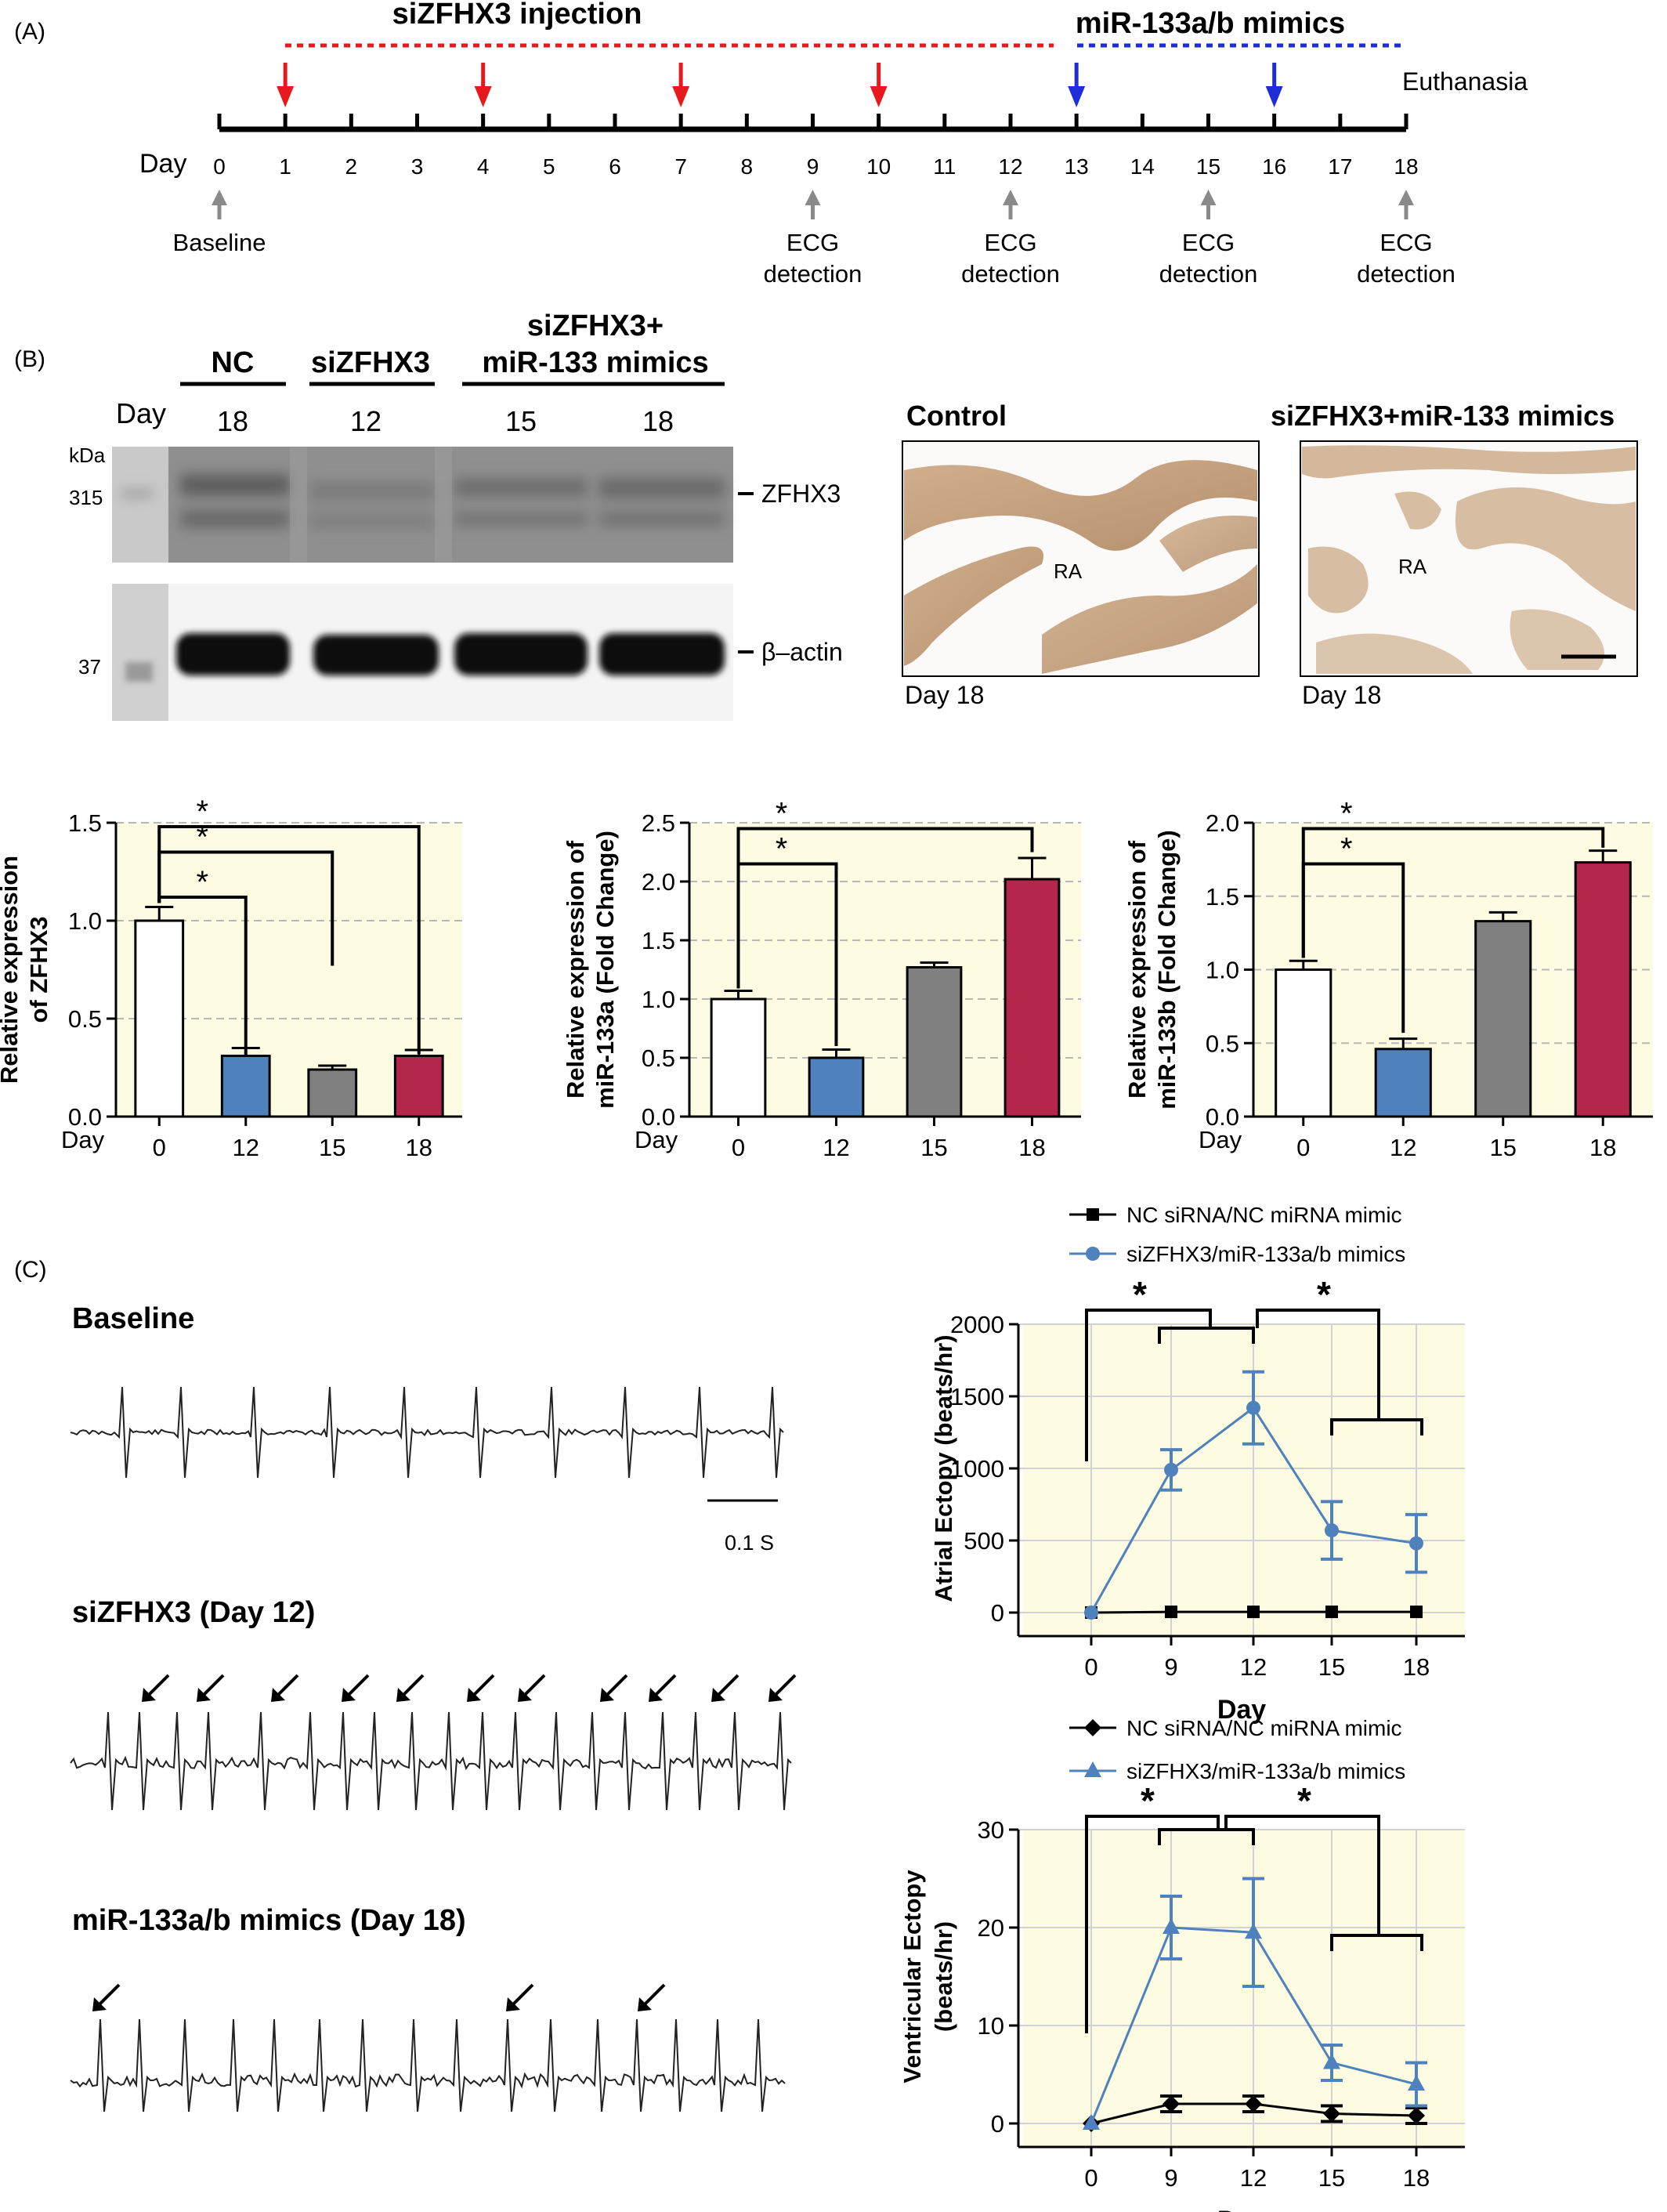 This screenshot has width=1667, height=2212. What do you see at coordinates (747, 166) in the screenshot?
I see `timeline-day-label: 8` at bounding box center [747, 166].